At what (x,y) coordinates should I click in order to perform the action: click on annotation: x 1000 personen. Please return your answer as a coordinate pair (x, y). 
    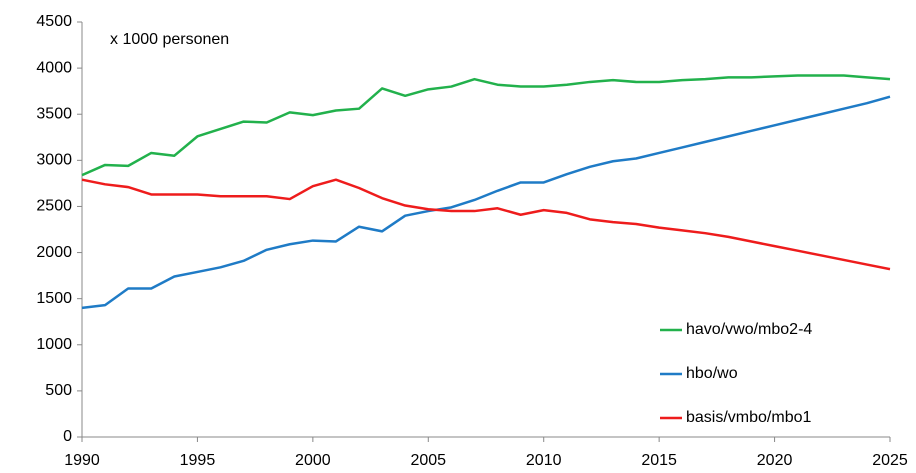
    Looking at the image, I should click on (169, 39).